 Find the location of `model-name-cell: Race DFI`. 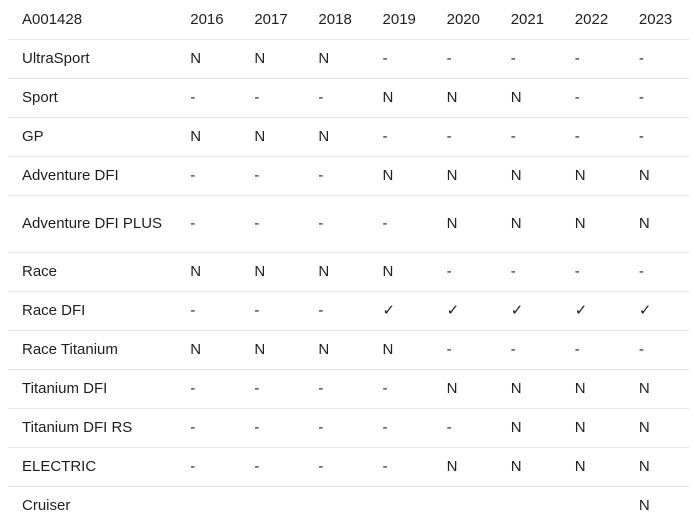

model-name-cell: Race DFI is located at coordinates (92, 311).